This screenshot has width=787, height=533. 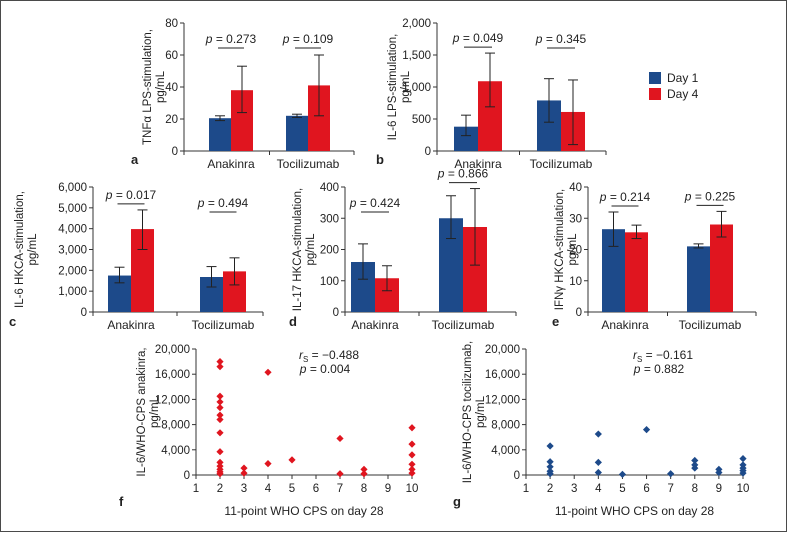 What do you see at coordinates (622, 489) in the screenshot?
I see `x-tick-label-g: 5` at bounding box center [622, 489].